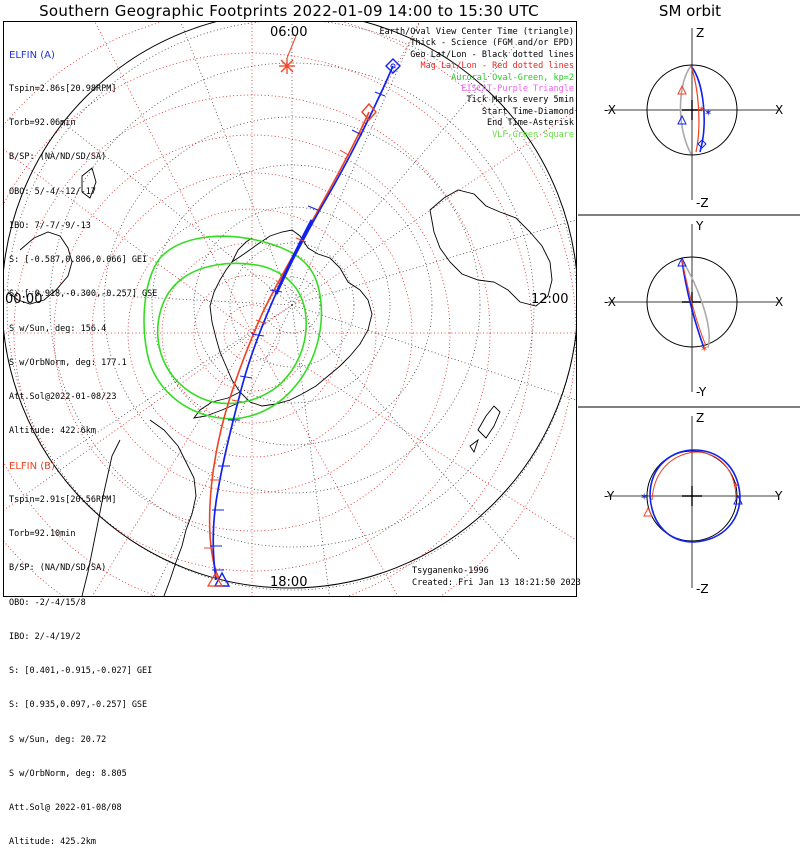 This screenshot has width=800, height=860. What do you see at coordinates (779, 302) in the screenshot?
I see `orbit-xy-right-label: X` at bounding box center [779, 302].